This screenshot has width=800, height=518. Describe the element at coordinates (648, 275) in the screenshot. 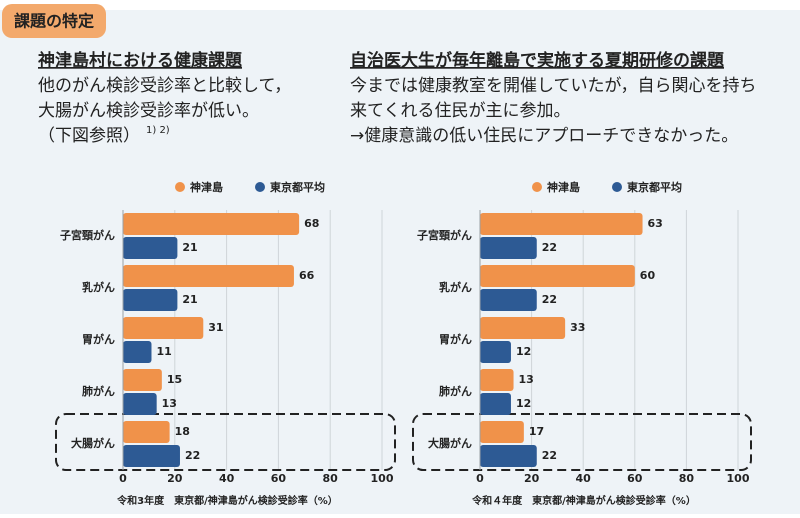

I see `value-label: 60` at that location.